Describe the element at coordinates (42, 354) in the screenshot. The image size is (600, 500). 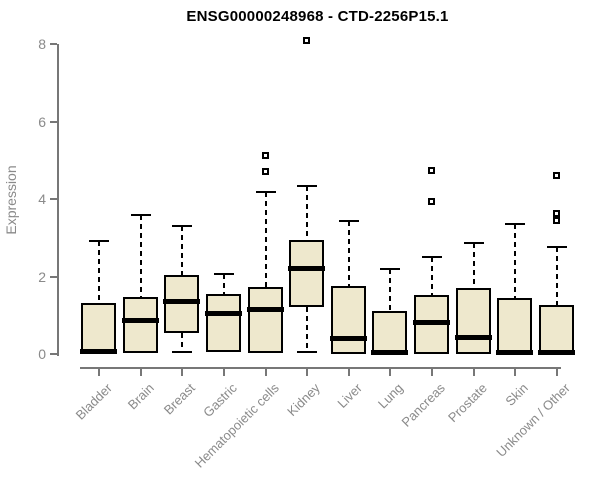
I see `y-tick-label: 0` at that location.